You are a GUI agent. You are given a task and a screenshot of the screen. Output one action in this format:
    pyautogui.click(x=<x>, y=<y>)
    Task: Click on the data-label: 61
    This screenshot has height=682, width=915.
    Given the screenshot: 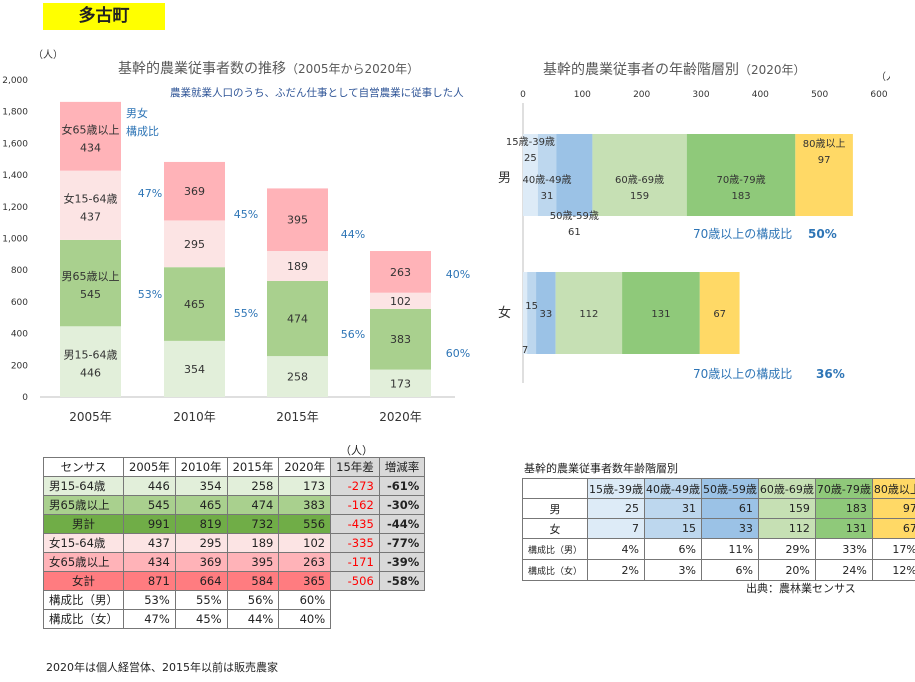 What is the action you would take?
    pyautogui.click(x=574, y=232)
    